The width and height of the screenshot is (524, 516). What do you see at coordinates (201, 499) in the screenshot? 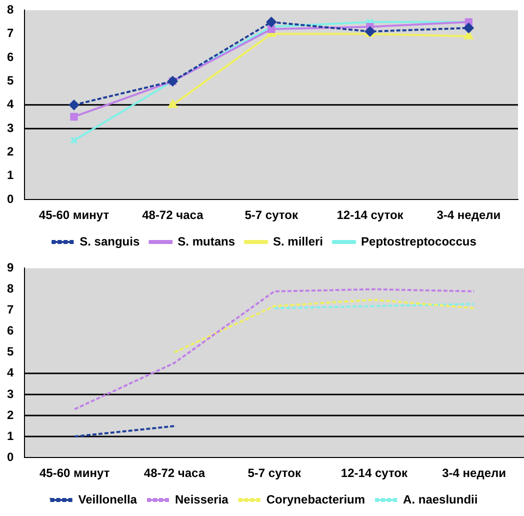
I see `legend-label: Neisseria` at bounding box center [201, 499].